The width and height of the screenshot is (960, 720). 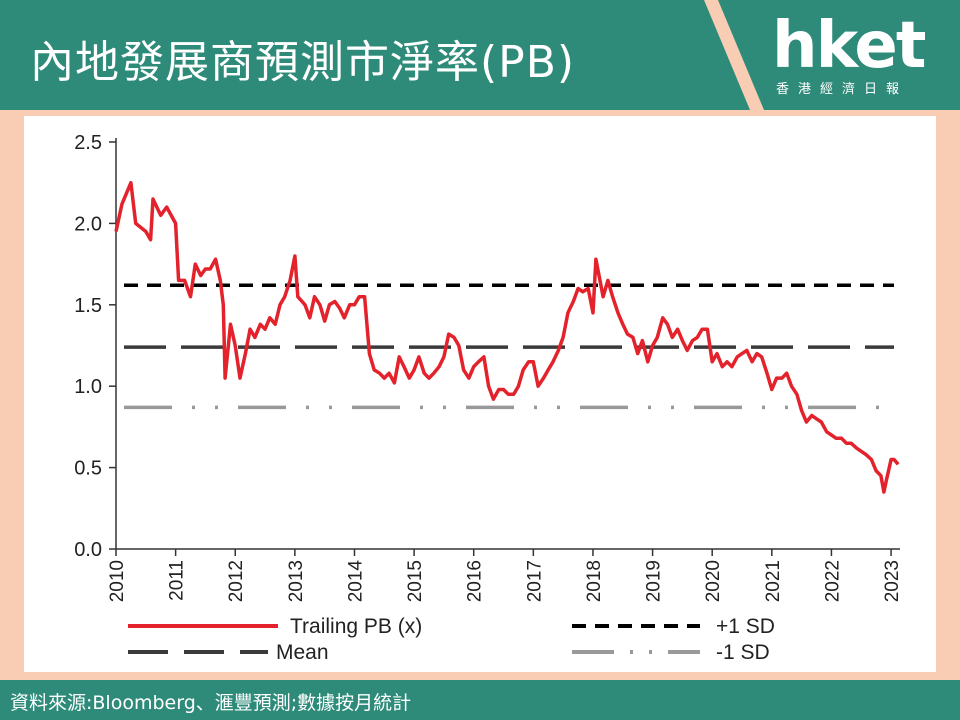 What do you see at coordinates (594, 581) in the screenshot?
I see `x-tick-label: 2018` at bounding box center [594, 581].